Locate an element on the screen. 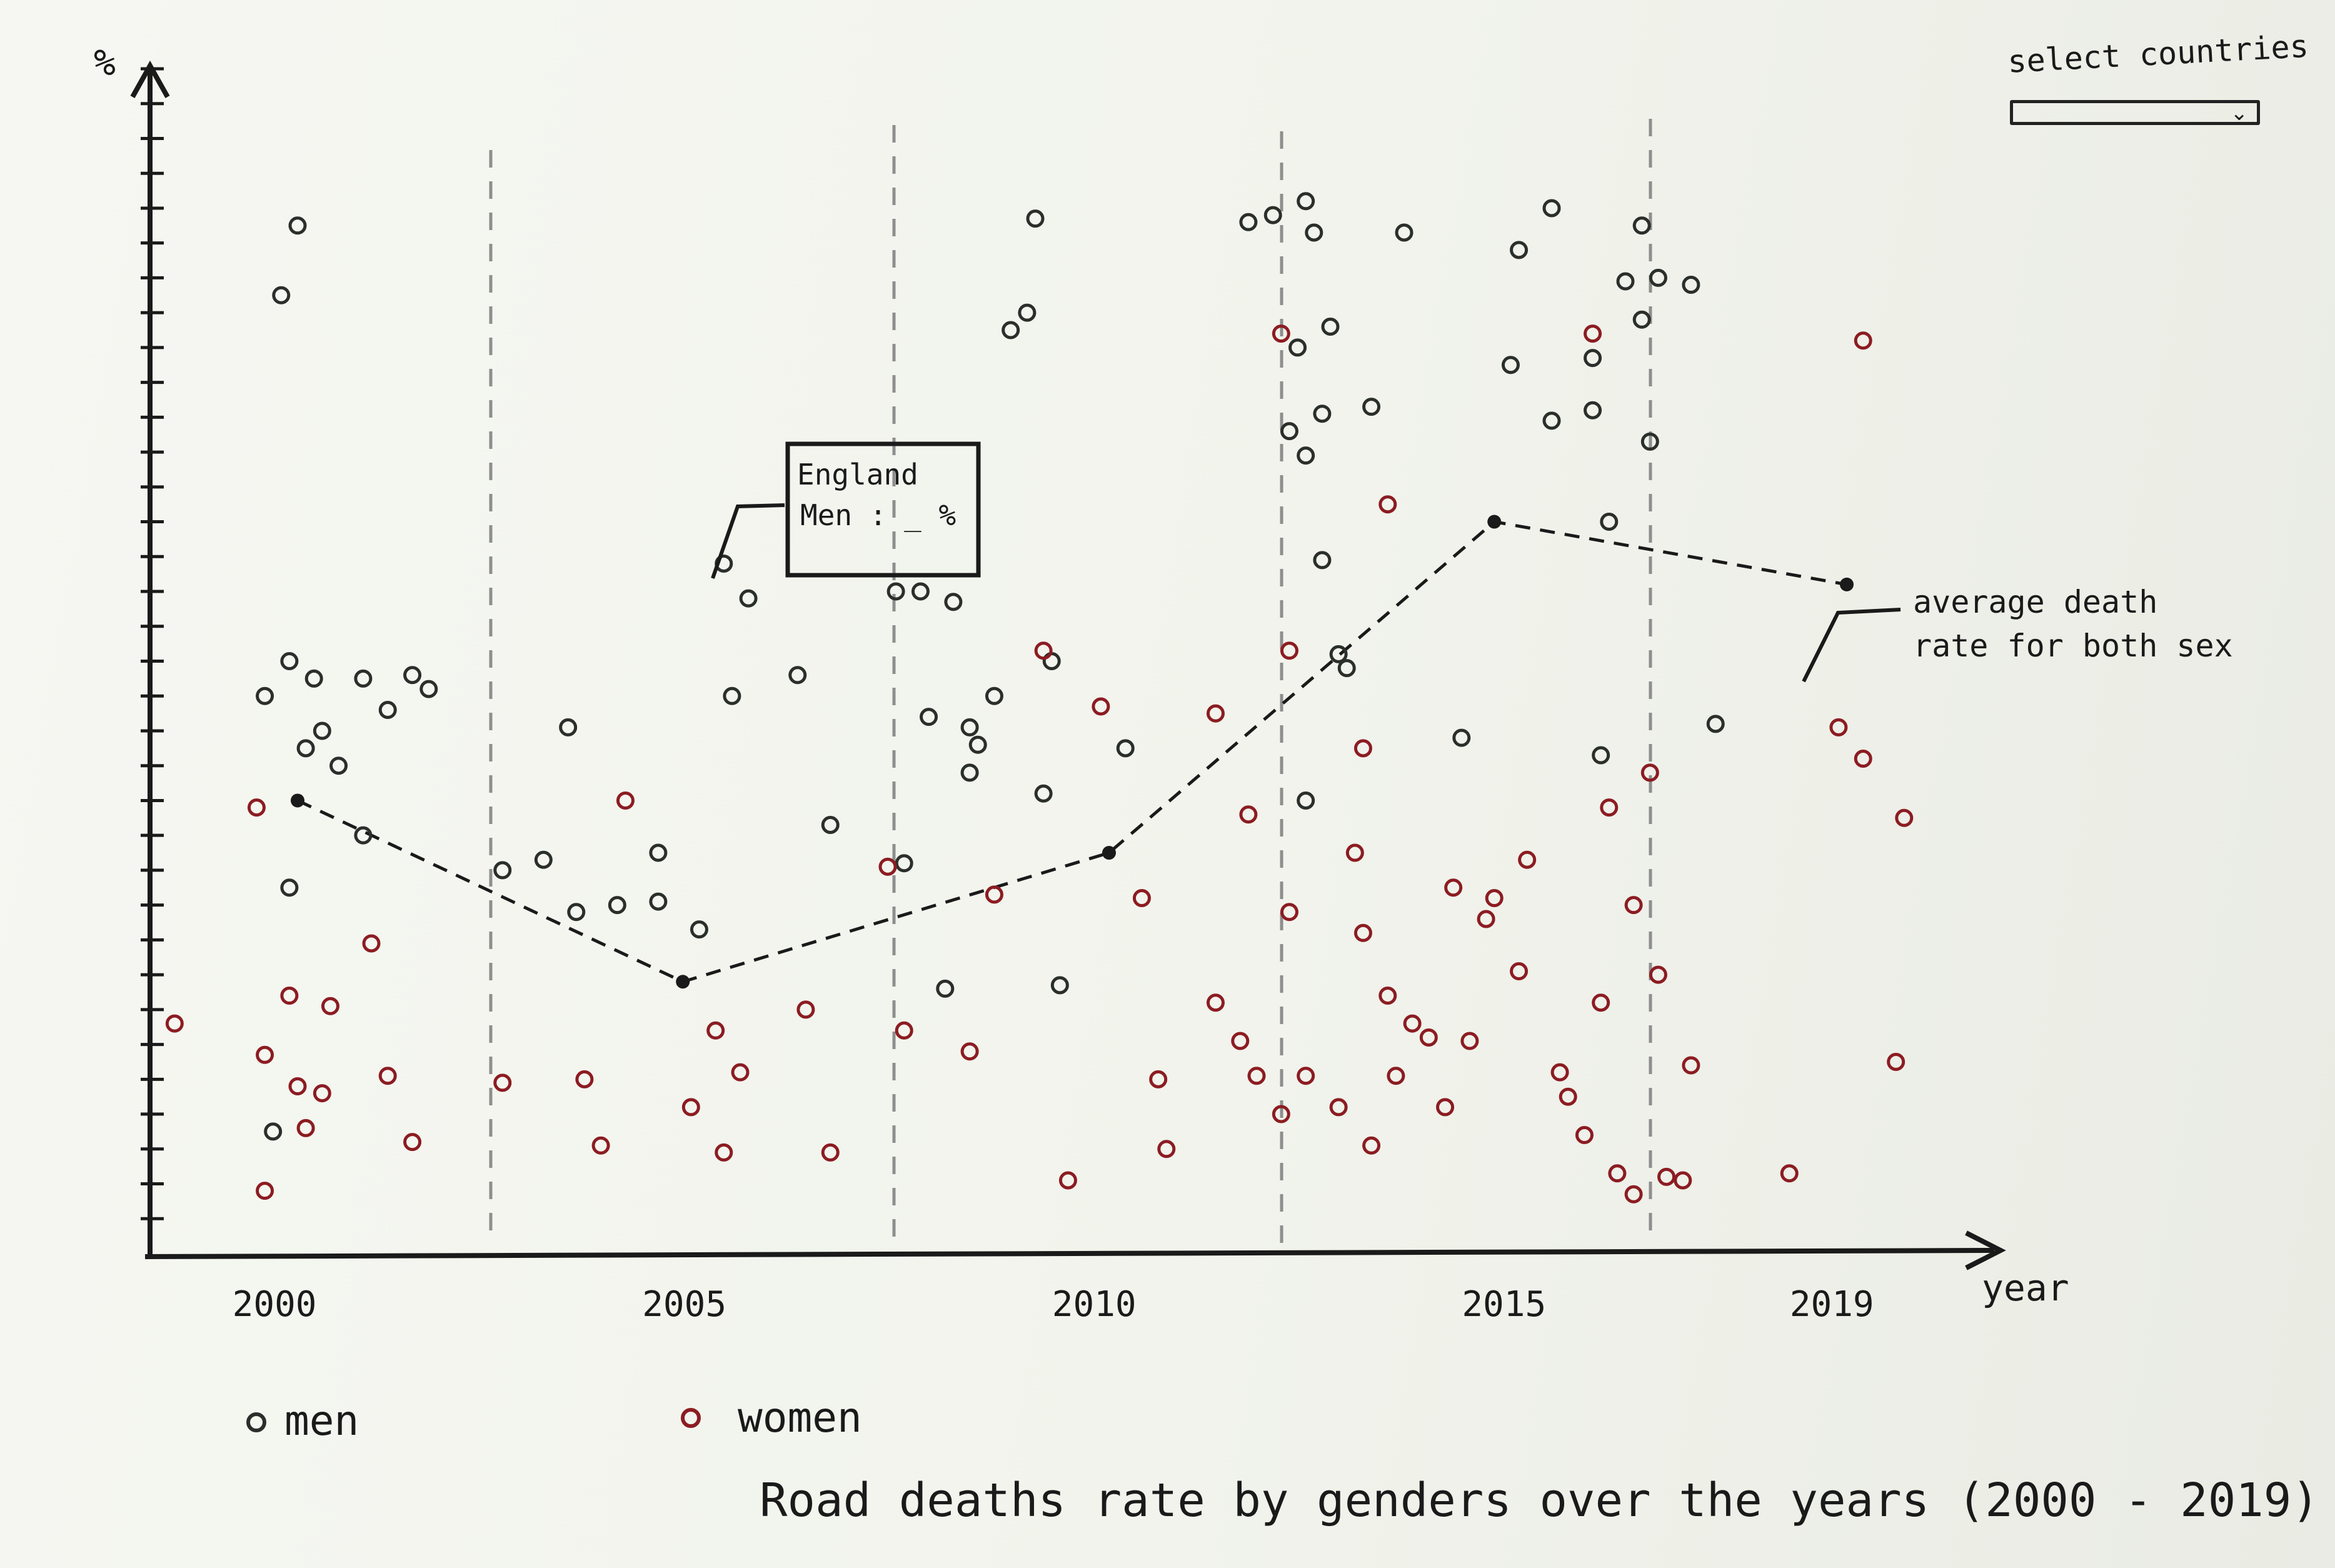  country-select-dropdown: ⌄ is located at coordinates (2135, 113).